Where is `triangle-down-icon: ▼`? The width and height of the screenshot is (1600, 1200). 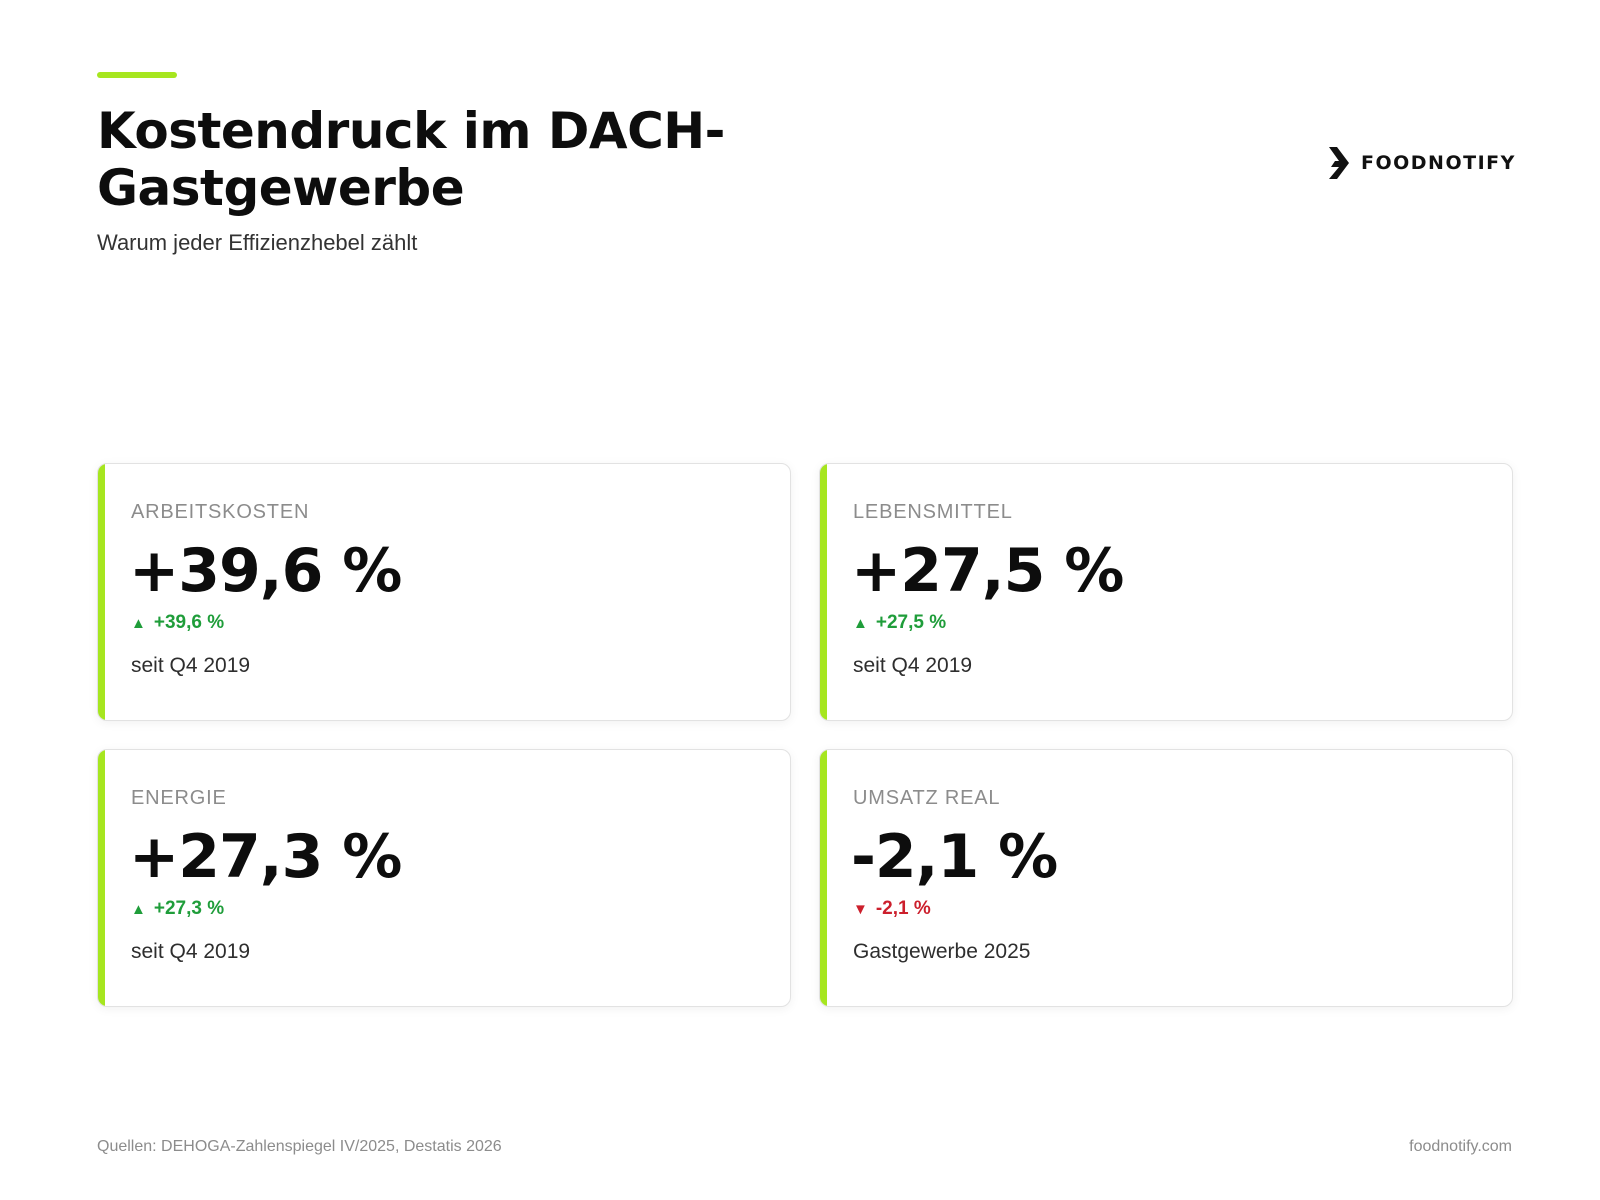 triangle-down-icon: ▼ is located at coordinates (860, 909).